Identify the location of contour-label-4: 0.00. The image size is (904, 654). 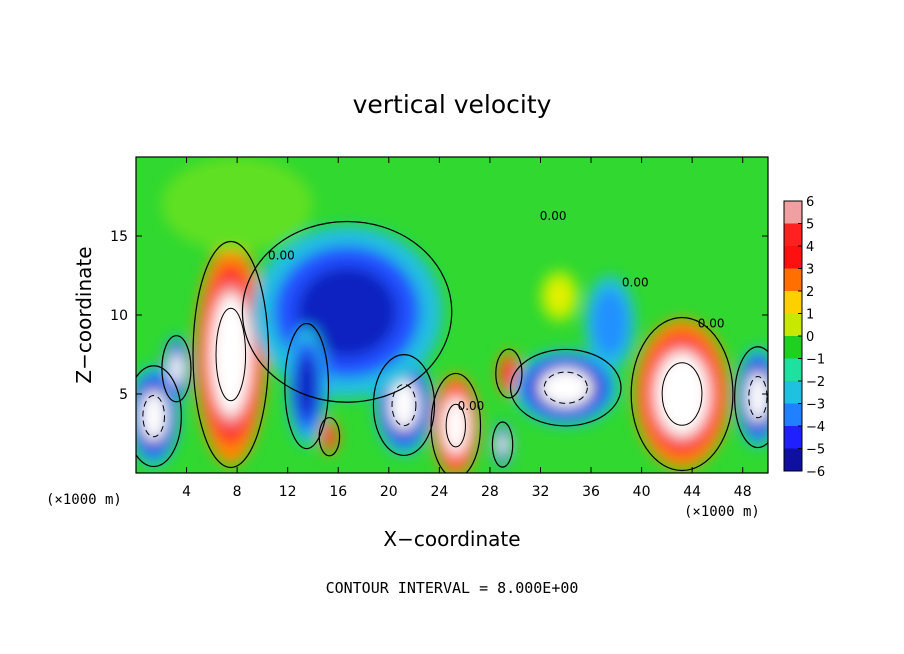
(471, 406).